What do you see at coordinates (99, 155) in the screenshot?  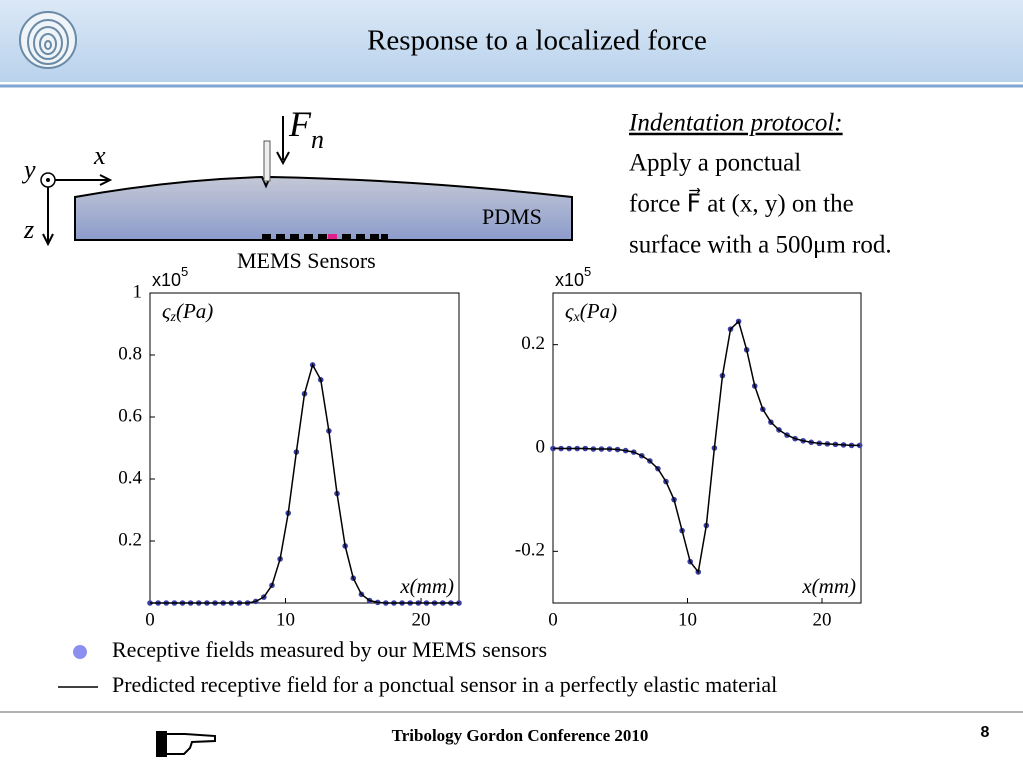 I see `axis-x-label: x` at bounding box center [99, 155].